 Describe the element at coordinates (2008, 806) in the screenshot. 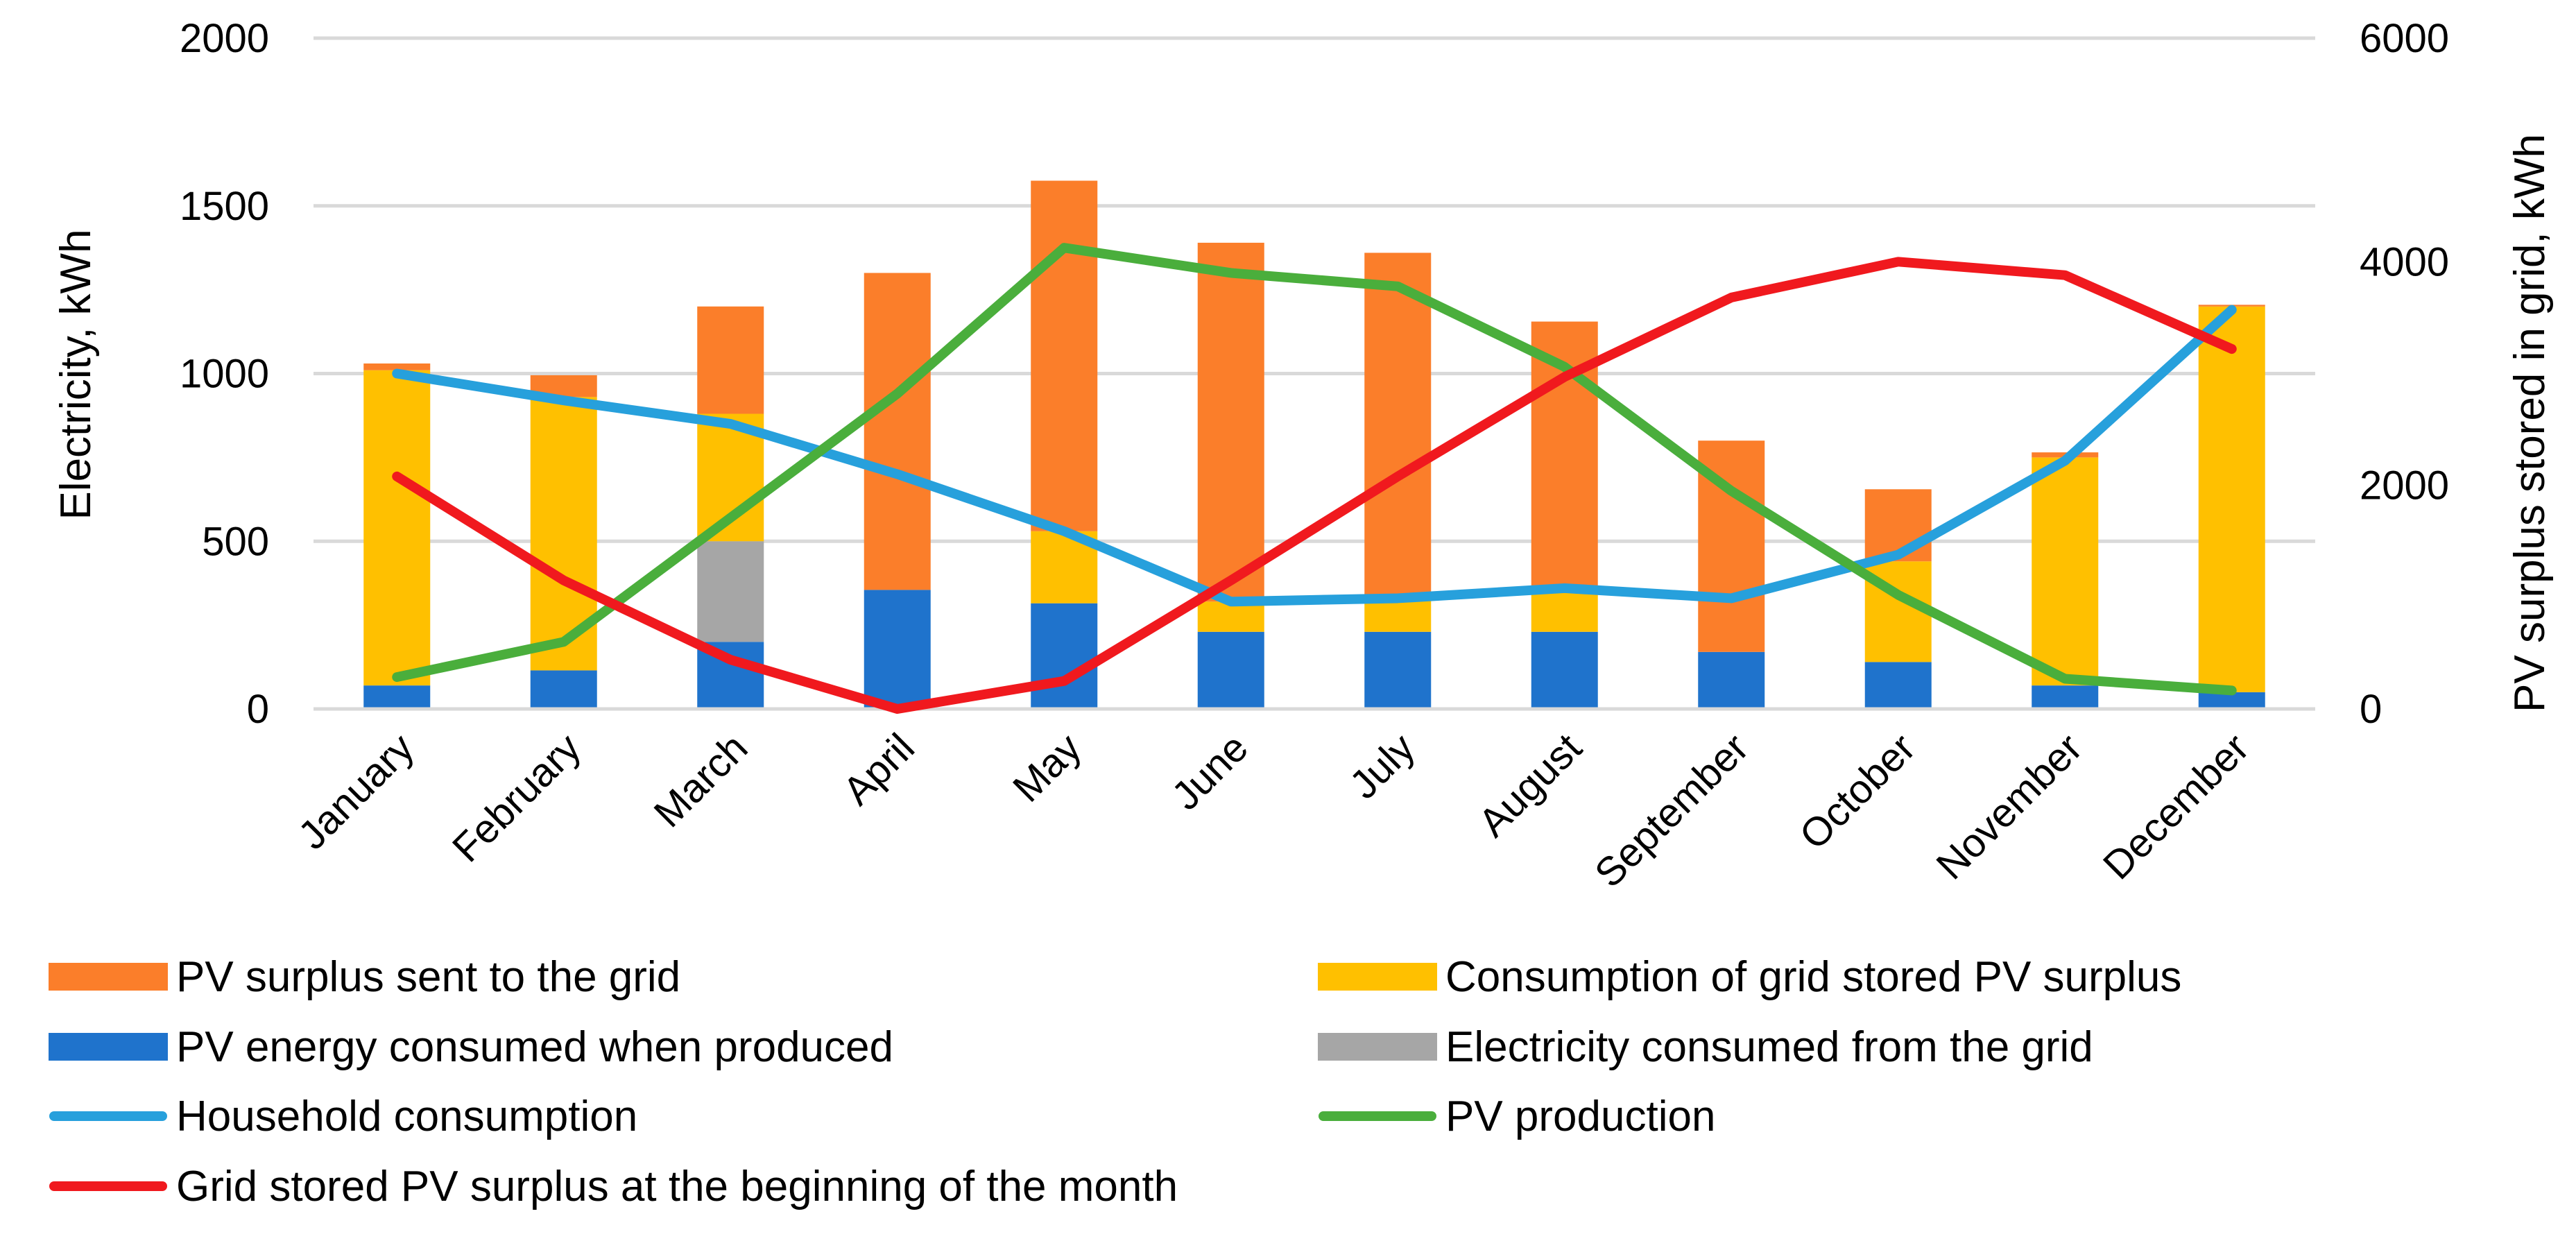

I see `x-tick-label: November` at that location.